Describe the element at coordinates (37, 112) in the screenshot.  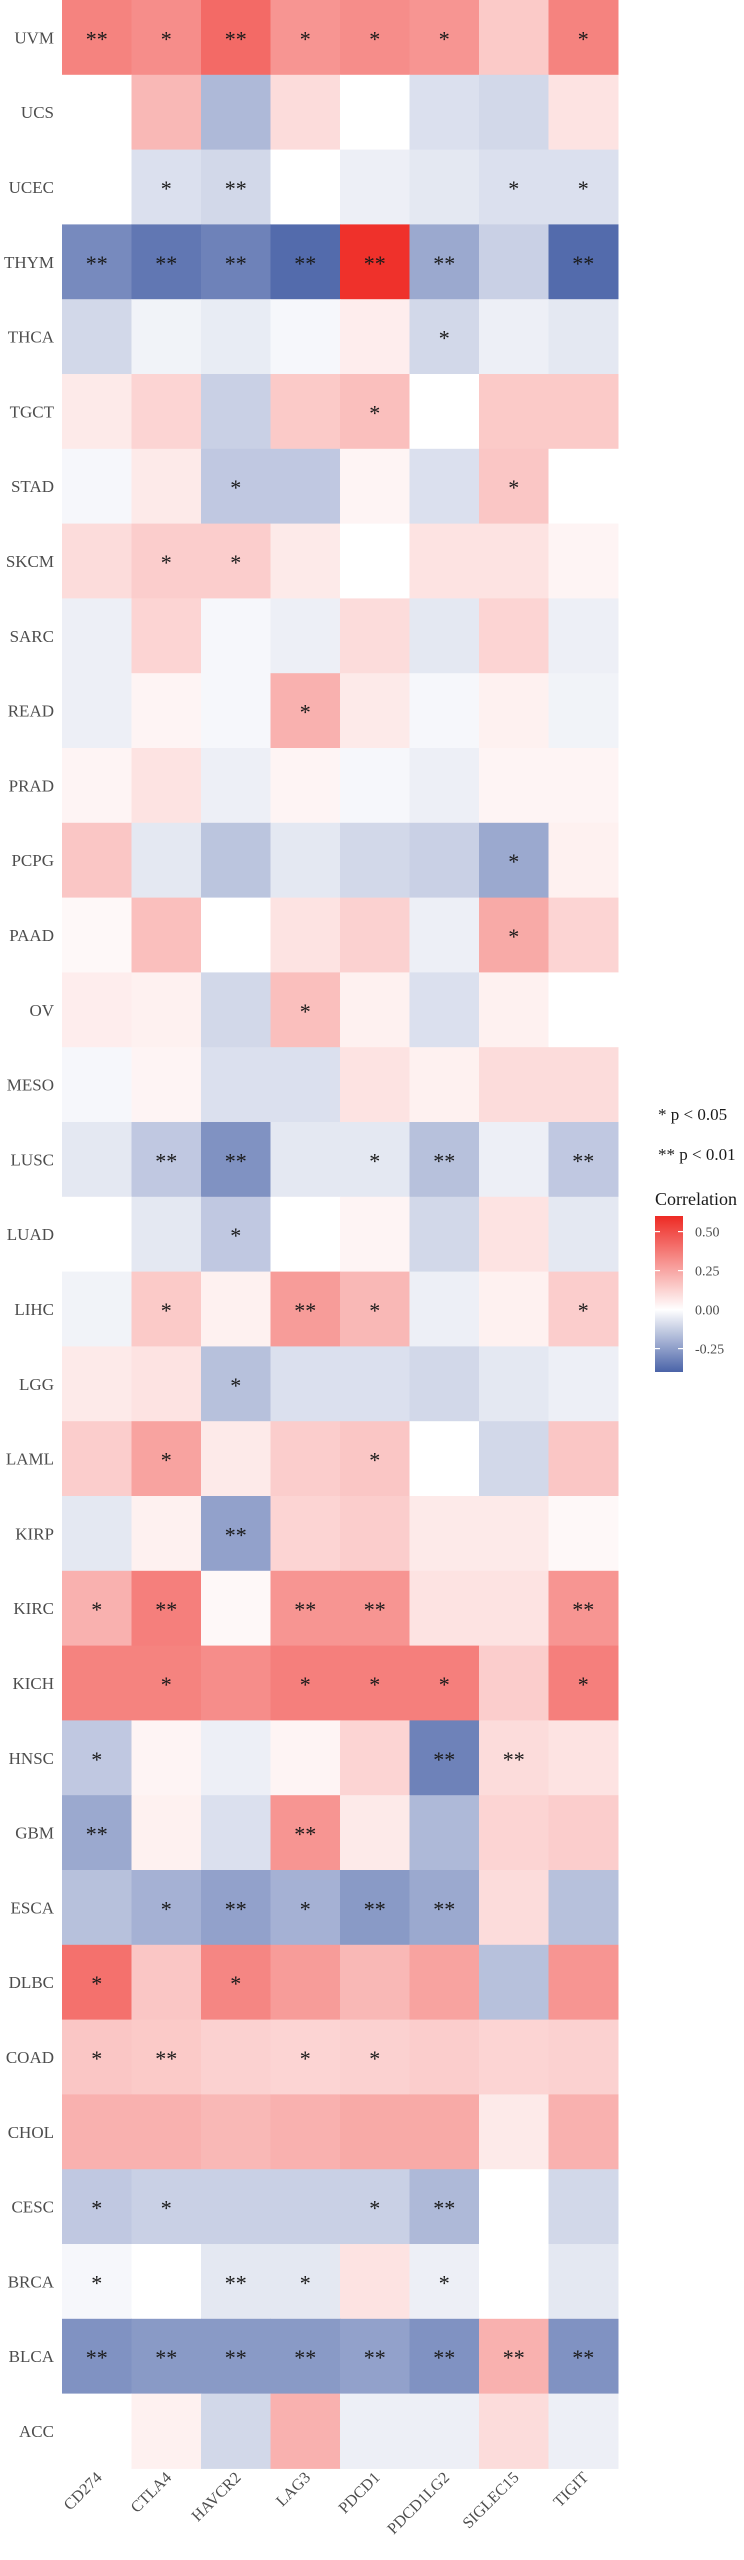
I see `row-label: UCS` at that location.